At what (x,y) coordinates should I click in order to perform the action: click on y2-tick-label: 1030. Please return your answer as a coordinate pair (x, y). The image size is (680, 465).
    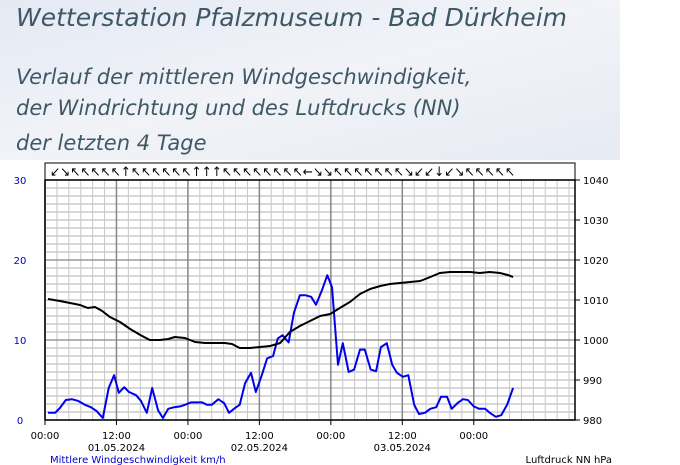
    Looking at the image, I should click on (595, 221).